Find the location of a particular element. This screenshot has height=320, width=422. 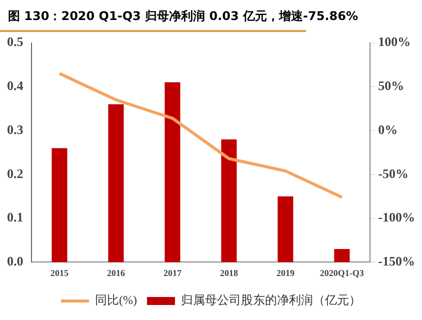

y2-tick-label: -150% is located at coordinates (397, 261).